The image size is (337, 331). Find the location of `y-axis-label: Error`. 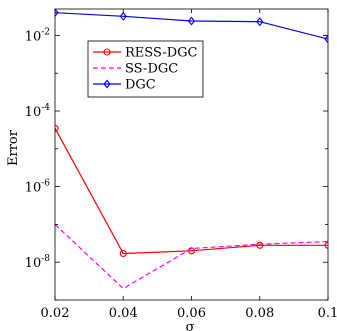

y-axis-label: Error is located at coordinates (13, 147).